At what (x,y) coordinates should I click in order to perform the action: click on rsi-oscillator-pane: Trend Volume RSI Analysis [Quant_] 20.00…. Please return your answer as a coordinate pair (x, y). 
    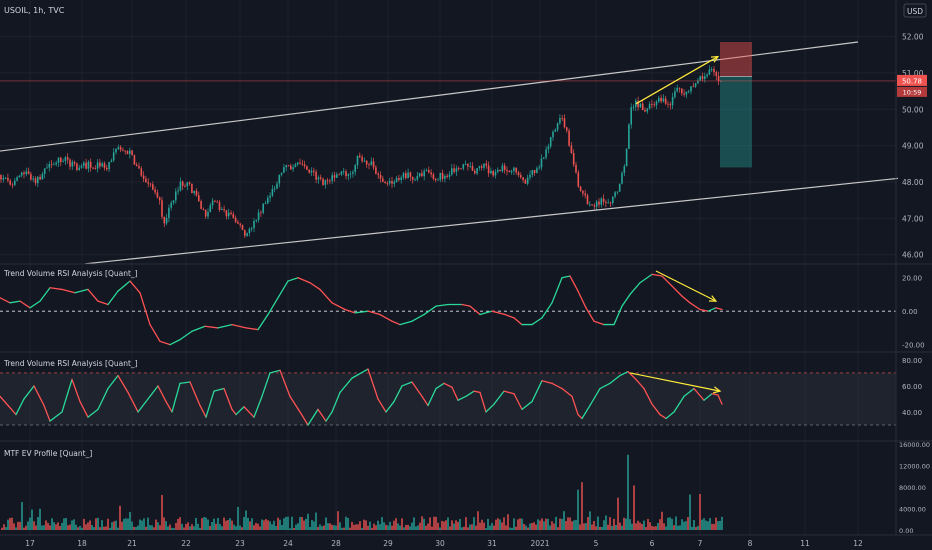
    Looking at the image, I should click on (462, 309).